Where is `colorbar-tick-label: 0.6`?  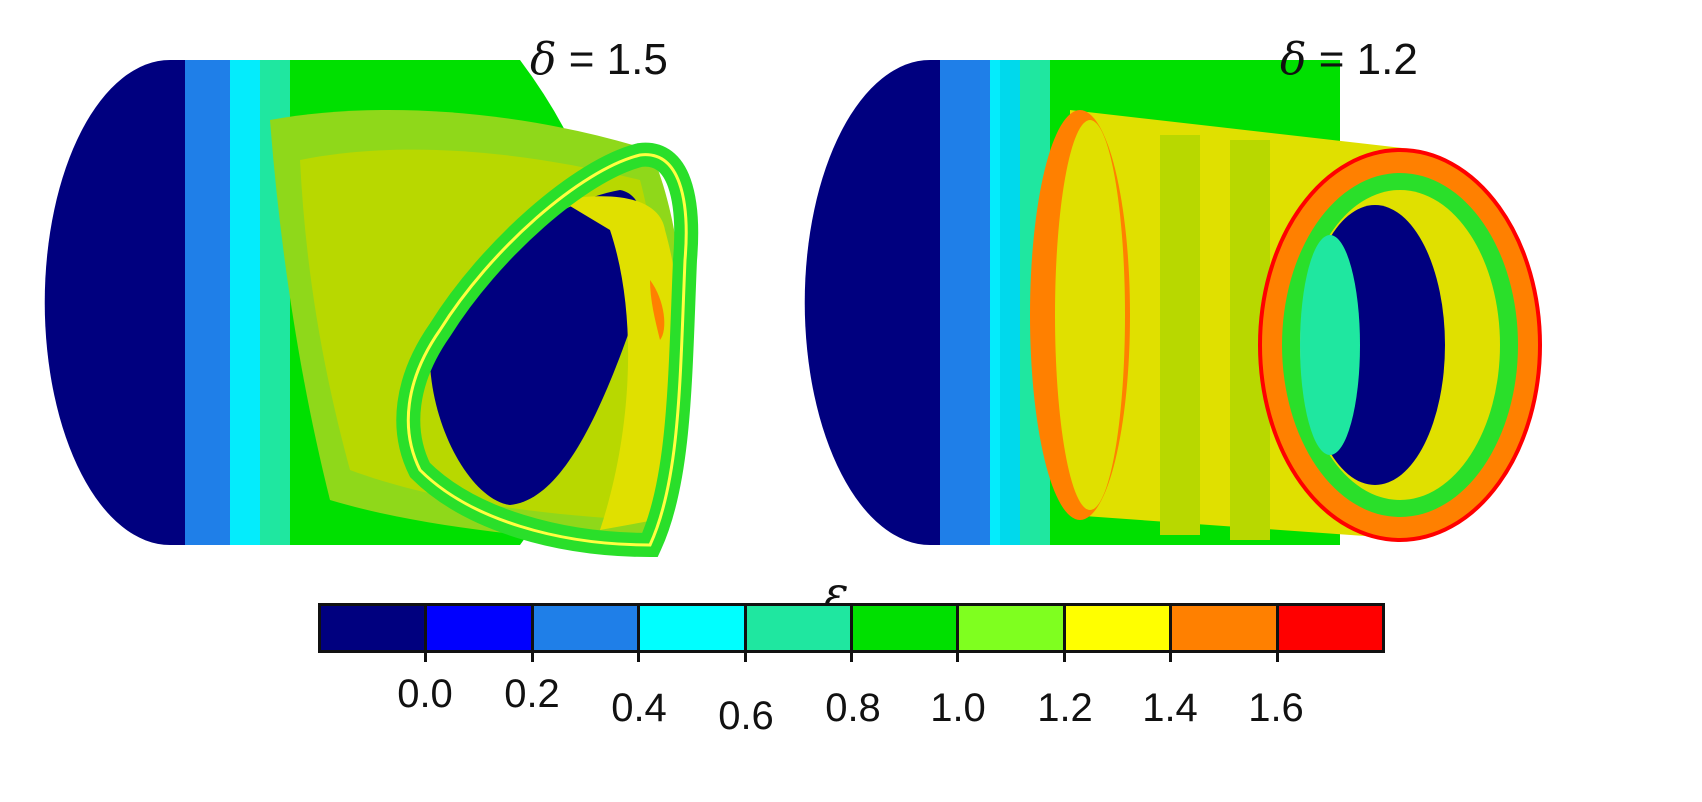
colorbar-tick-label: 0.6 is located at coordinates (746, 716).